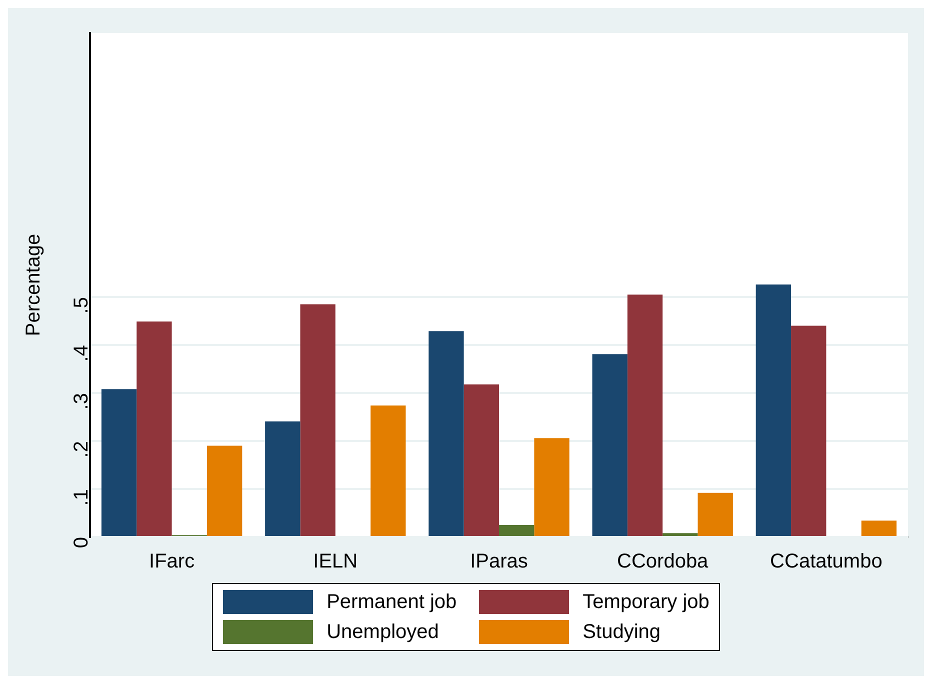  I want to click on x-tick-label: IELN, so click(335, 561).